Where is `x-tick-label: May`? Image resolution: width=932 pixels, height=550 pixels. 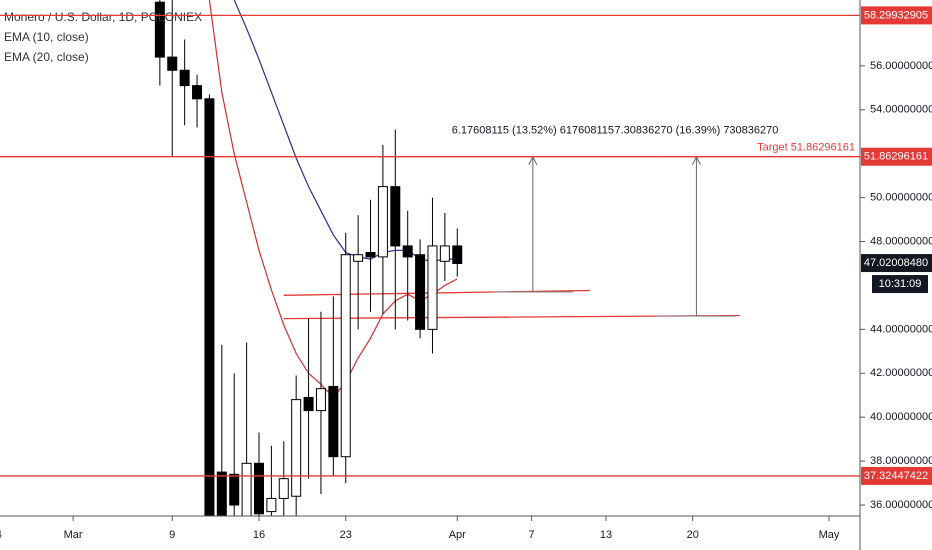 x-tick-label: May is located at coordinates (829, 535).